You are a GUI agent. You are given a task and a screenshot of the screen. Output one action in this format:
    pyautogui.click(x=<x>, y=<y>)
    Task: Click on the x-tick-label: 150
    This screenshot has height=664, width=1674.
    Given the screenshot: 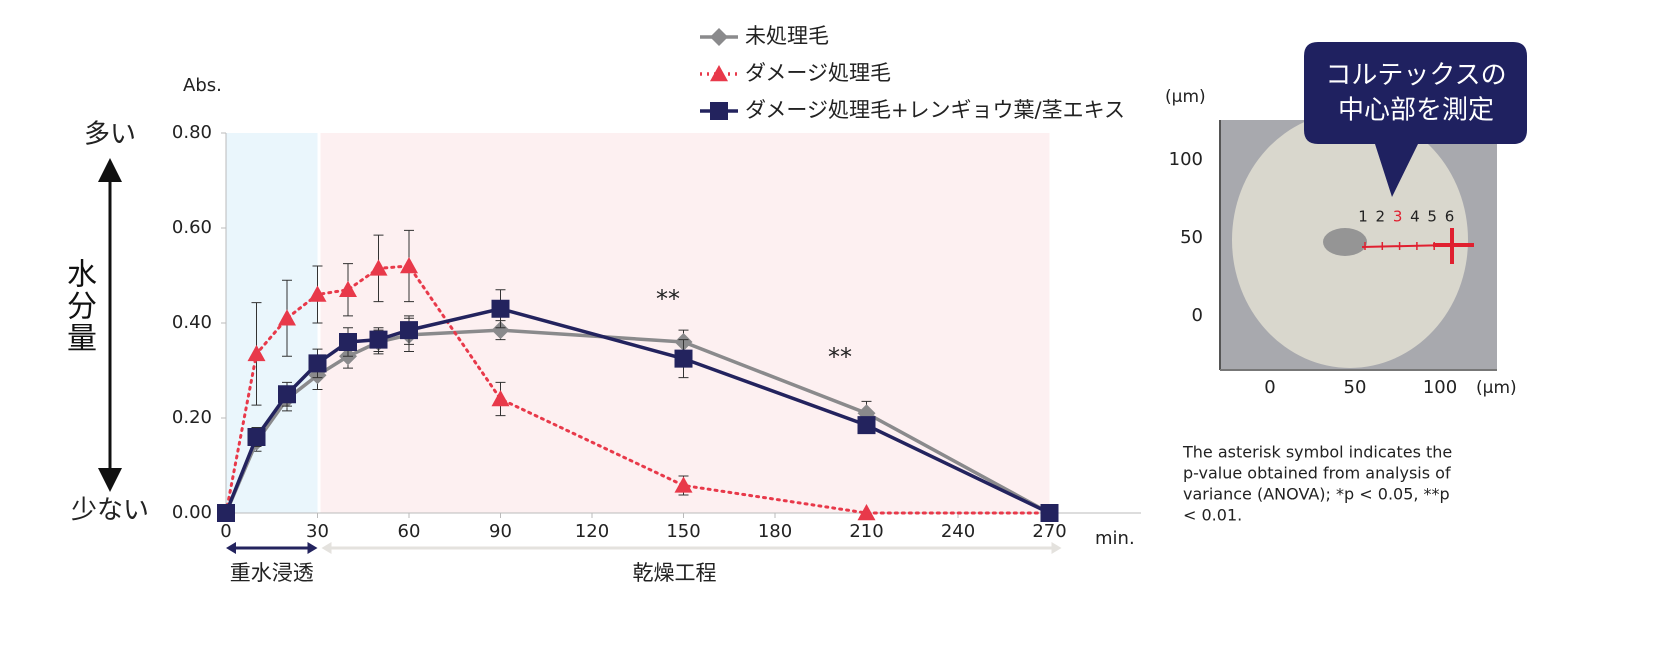 What is the action you would take?
    pyautogui.click(x=683, y=531)
    